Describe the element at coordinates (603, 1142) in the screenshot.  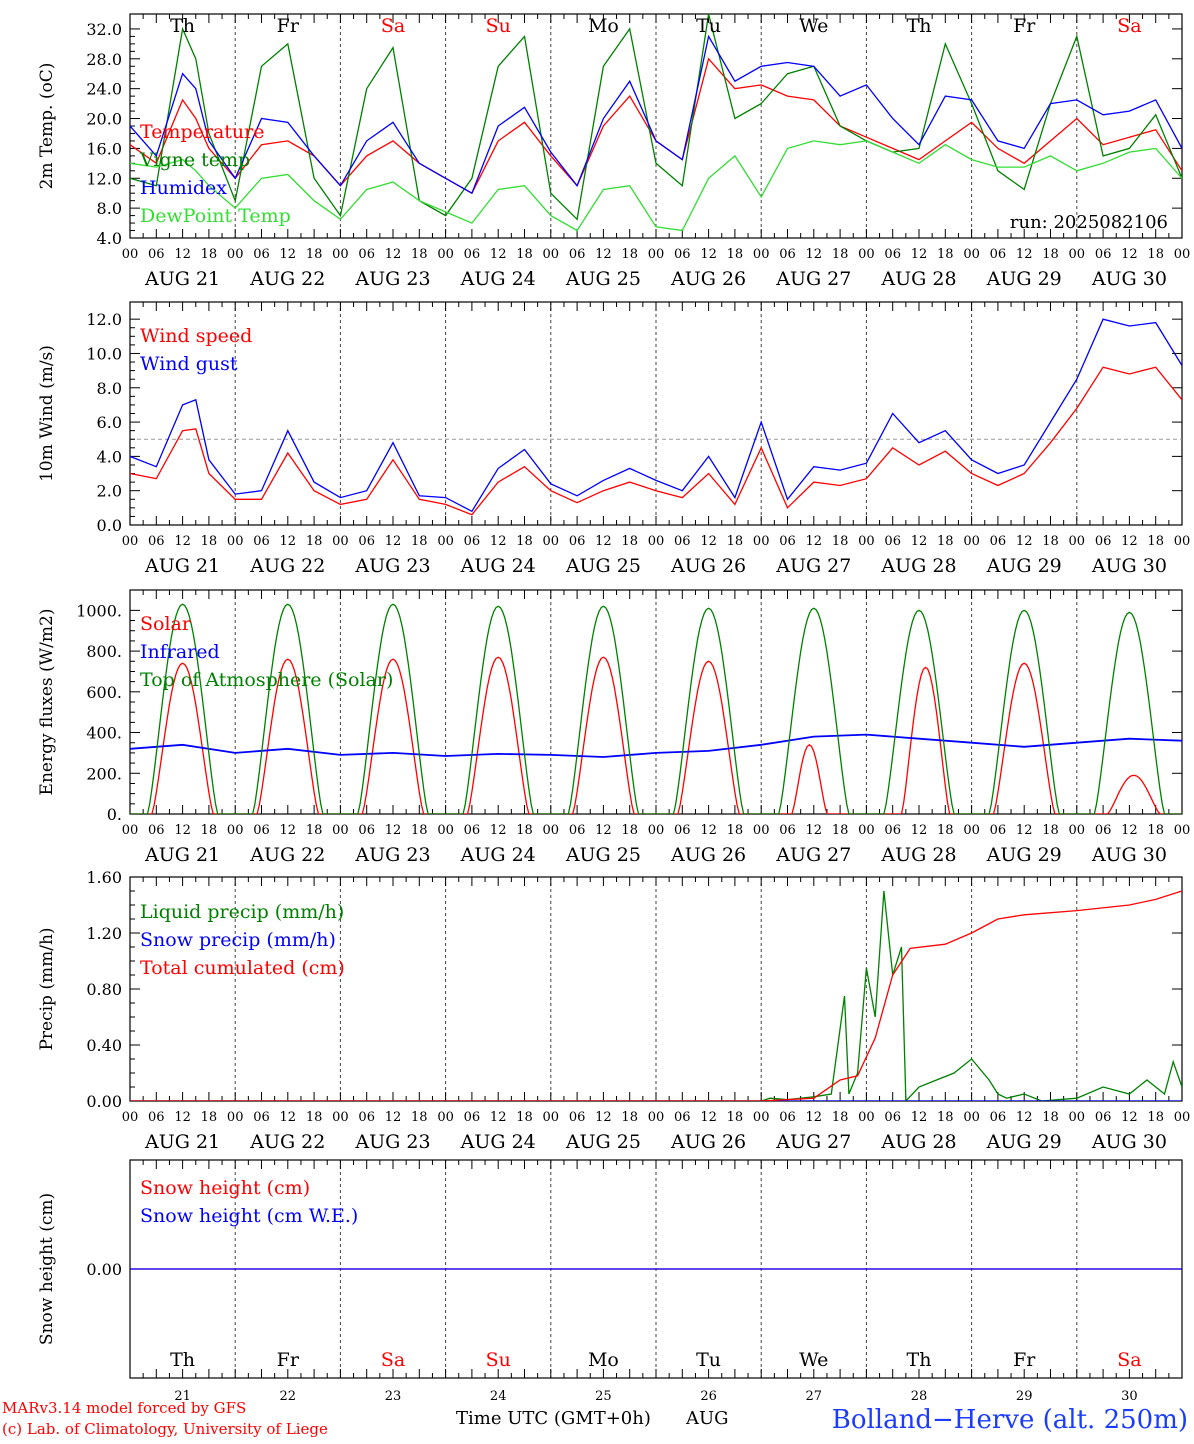
I see `date-label: AUG 25` at that location.